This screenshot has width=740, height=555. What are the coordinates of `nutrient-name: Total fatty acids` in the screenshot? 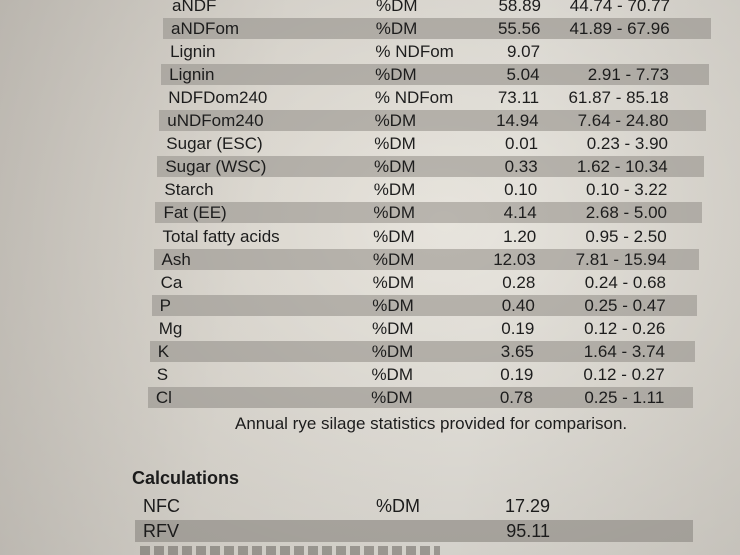 It's located at (221, 236).